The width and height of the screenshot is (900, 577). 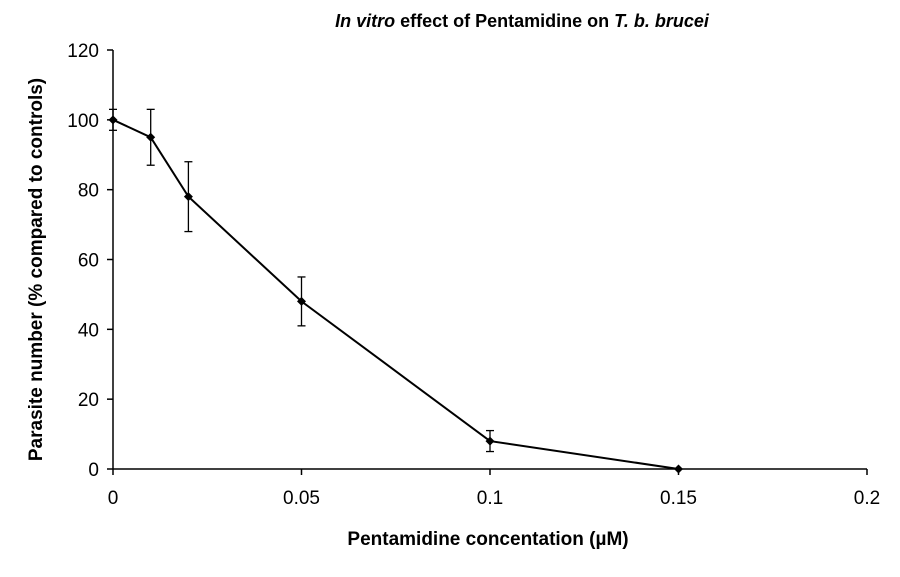 What do you see at coordinates (83, 51) in the screenshot?
I see `y-tick-label: 120` at bounding box center [83, 51].